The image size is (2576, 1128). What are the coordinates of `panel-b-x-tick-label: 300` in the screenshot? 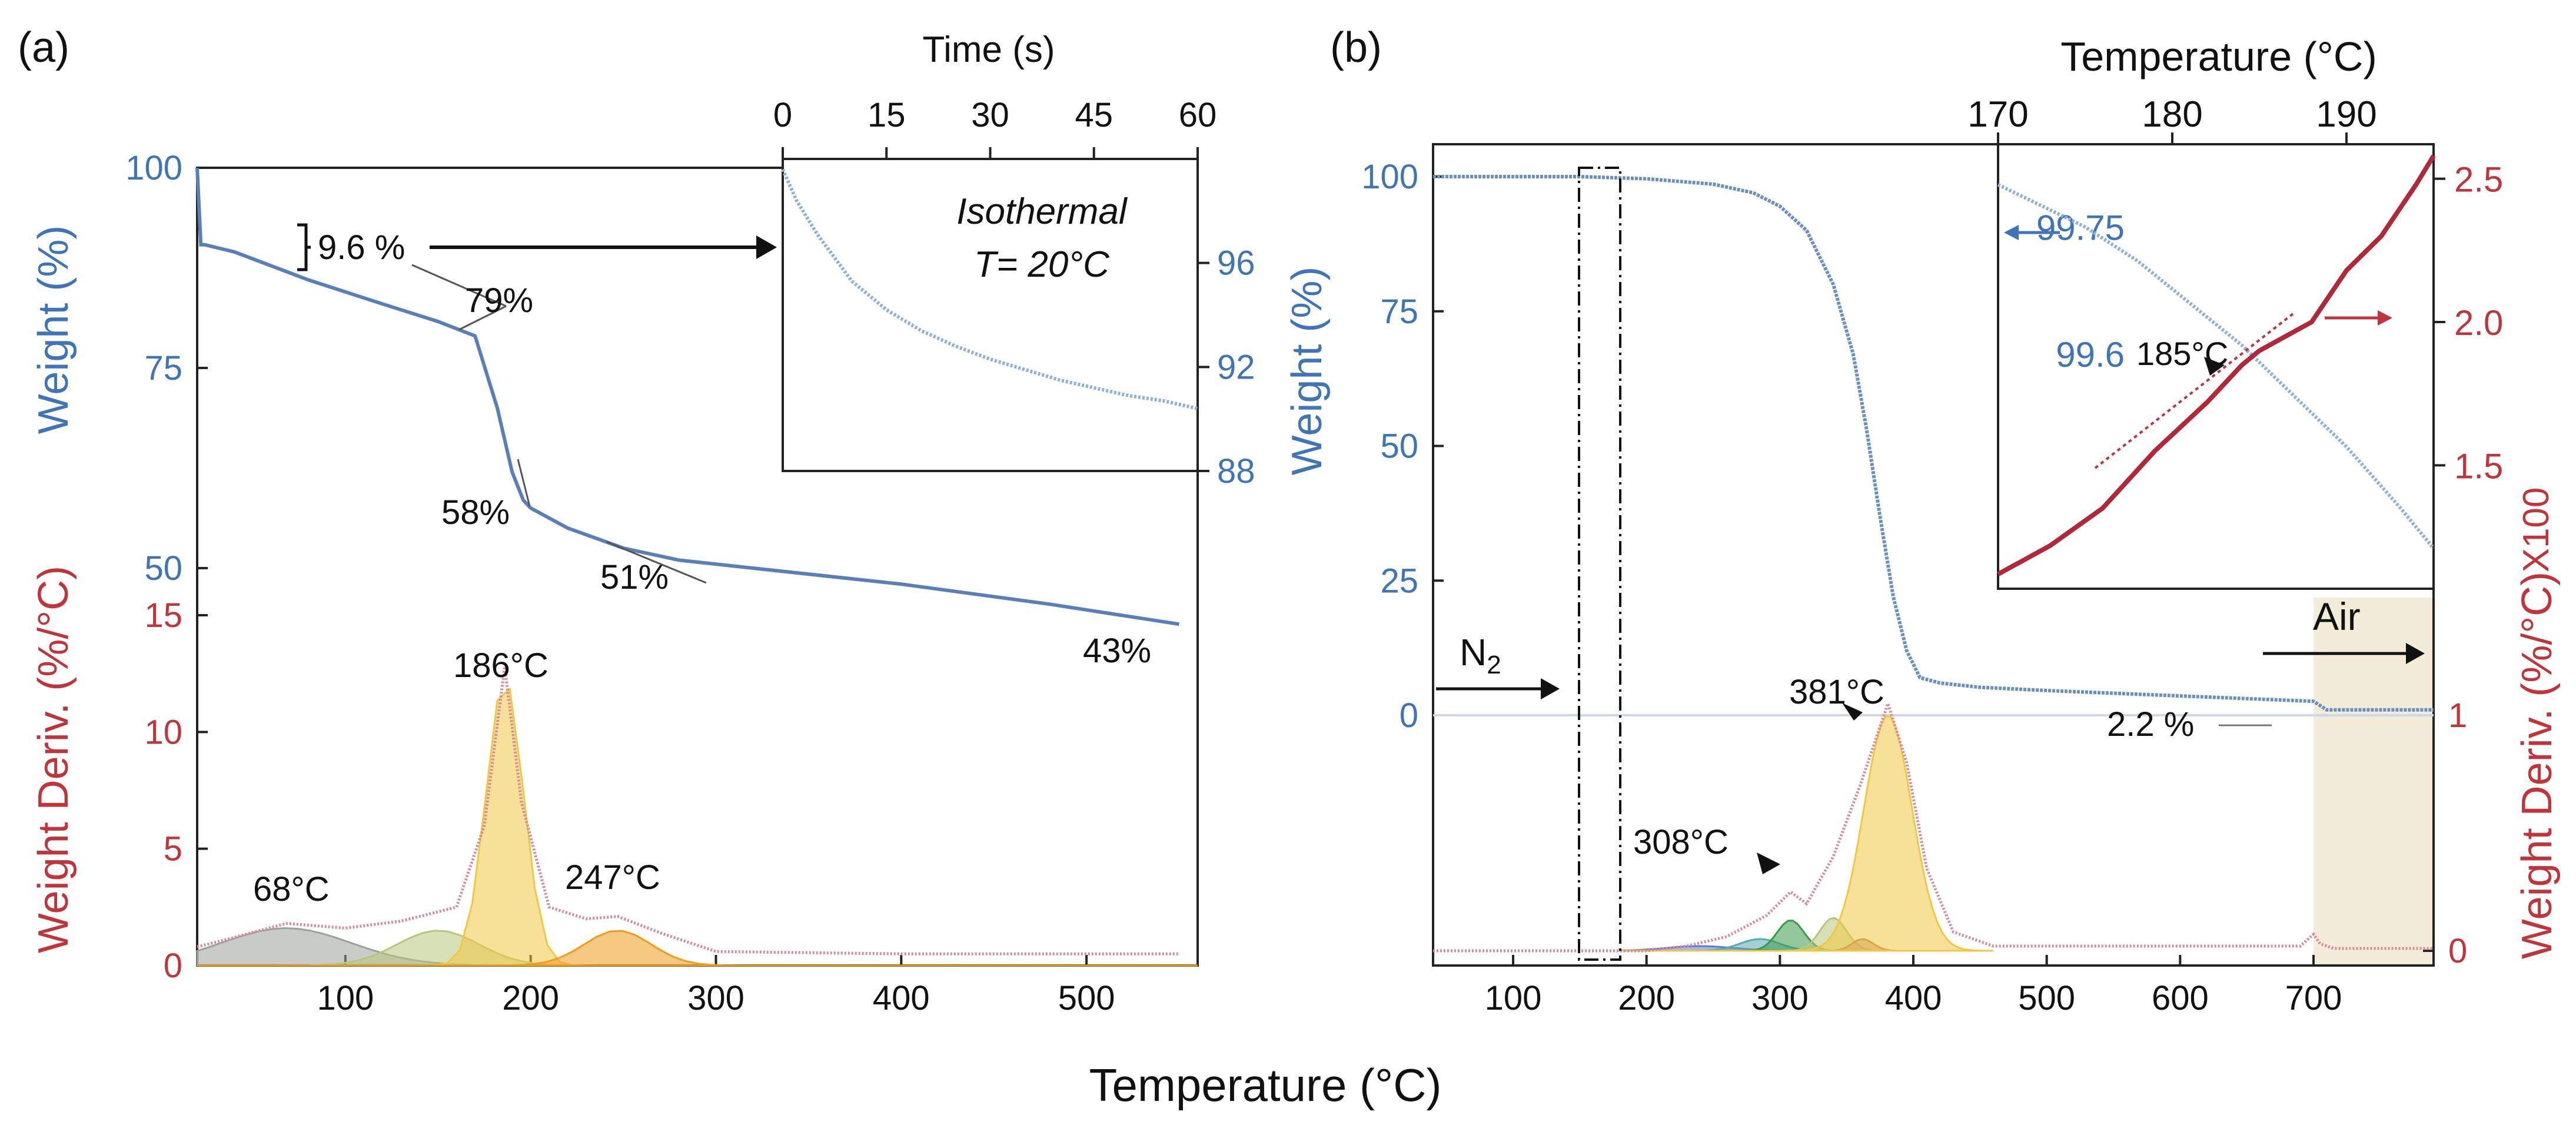 It's located at (1780, 998).